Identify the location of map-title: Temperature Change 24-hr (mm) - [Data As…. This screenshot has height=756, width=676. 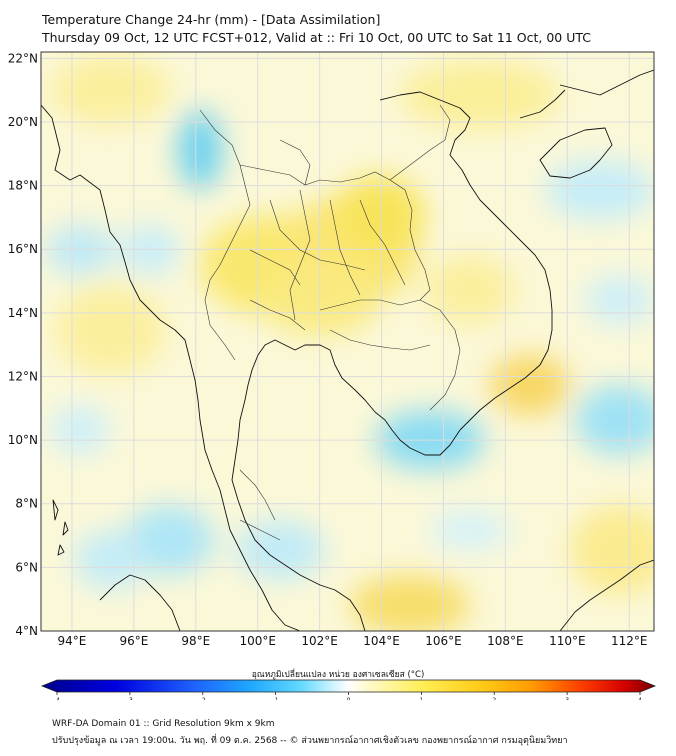
(211, 19).